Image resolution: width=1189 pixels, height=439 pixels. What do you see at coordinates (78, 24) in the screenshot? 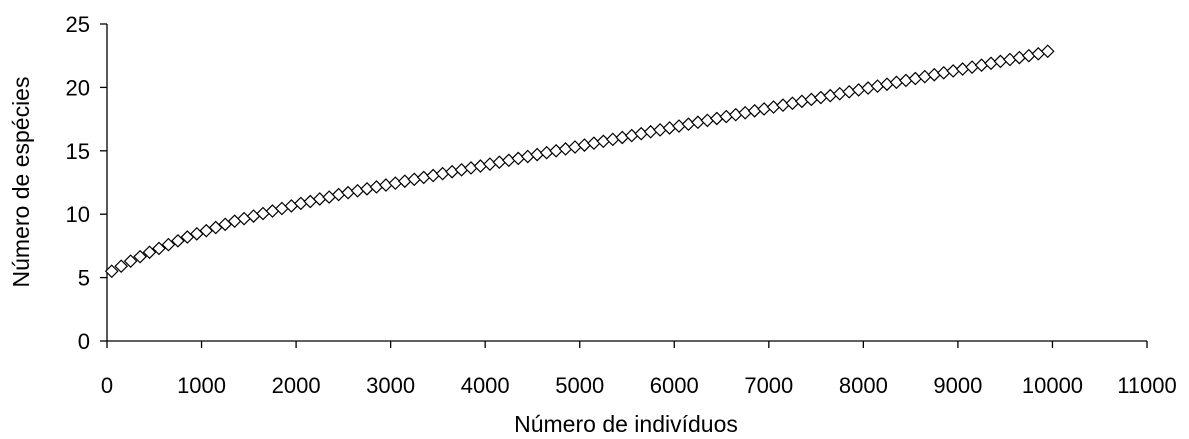
I see `y-tick-label: 25` at bounding box center [78, 24].